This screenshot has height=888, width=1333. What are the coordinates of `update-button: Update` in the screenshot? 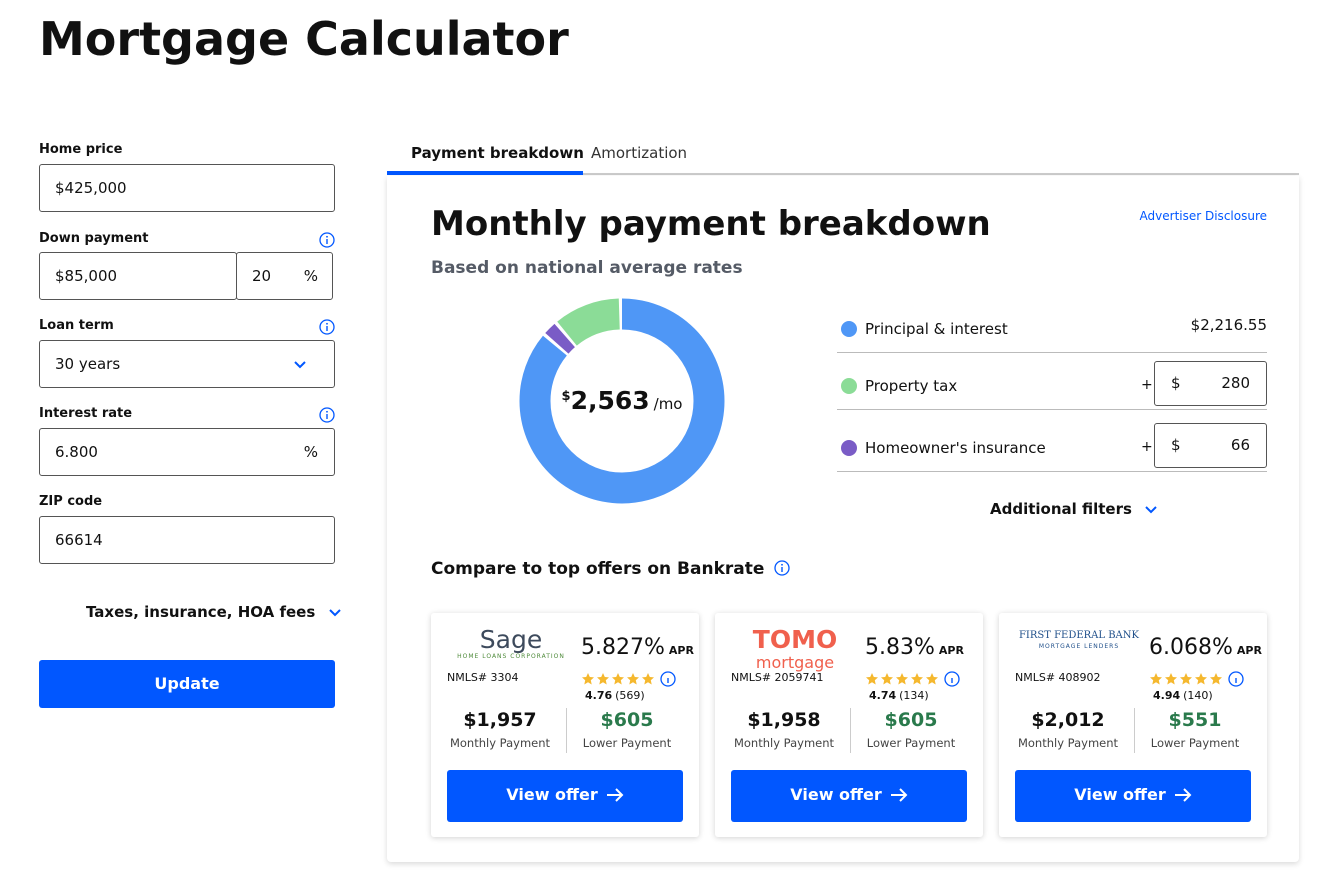 It's located at (187, 684).